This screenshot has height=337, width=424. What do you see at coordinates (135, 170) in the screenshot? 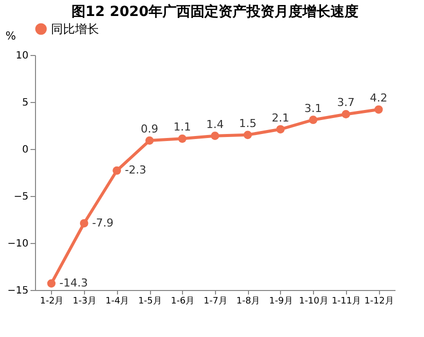
I see `data-label: -2.3` at bounding box center [135, 170].